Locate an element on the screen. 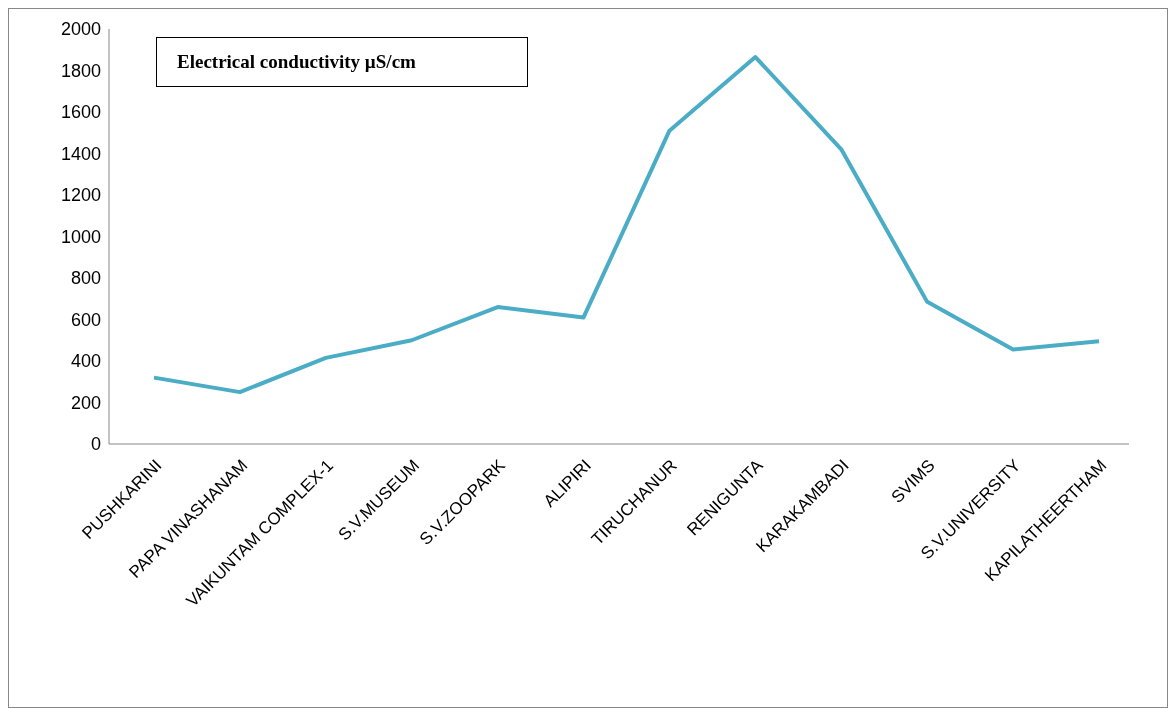  title-frame: Electrical conductivity µS/cm is located at coordinates (342, 62).